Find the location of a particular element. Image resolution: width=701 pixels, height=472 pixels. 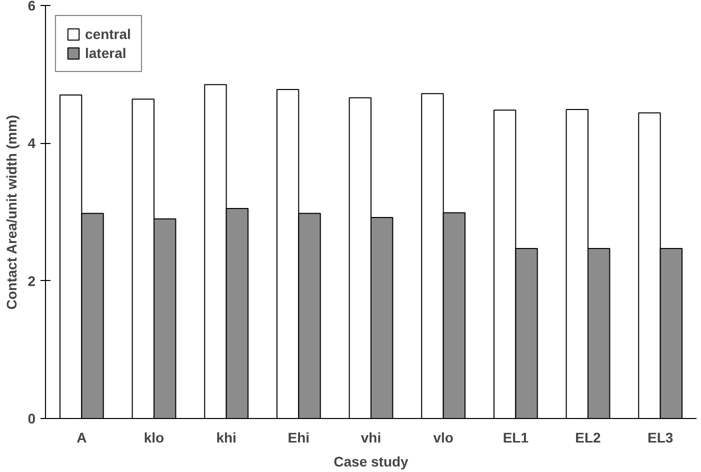

x-tick-label: klo is located at coordinates (154, 438).